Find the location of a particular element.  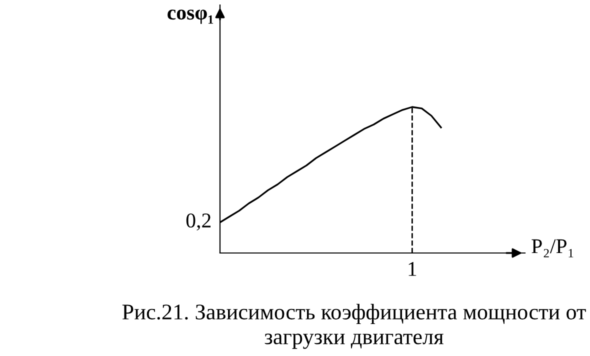

x-axis-title: P₂/P₁ is located at coordinates (553, 248).